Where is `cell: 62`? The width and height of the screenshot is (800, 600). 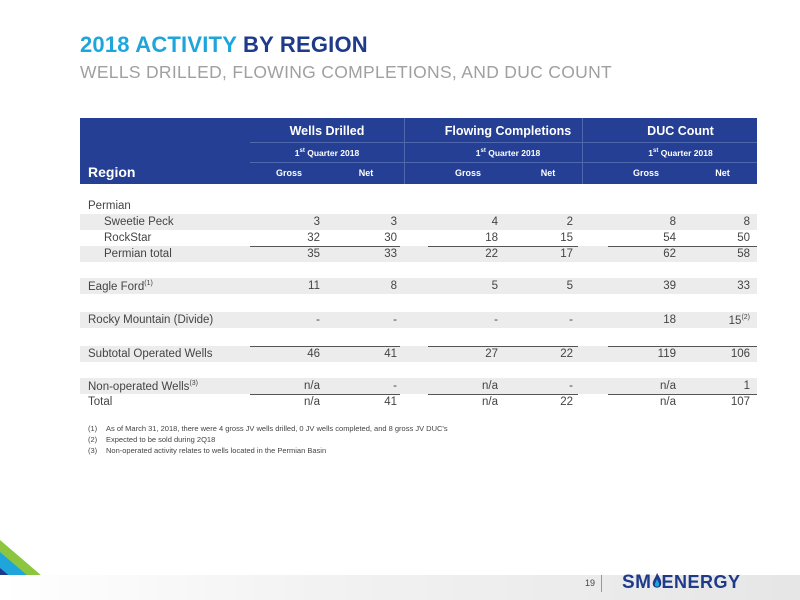 cell: 62 is located at coordinates (669, 254).